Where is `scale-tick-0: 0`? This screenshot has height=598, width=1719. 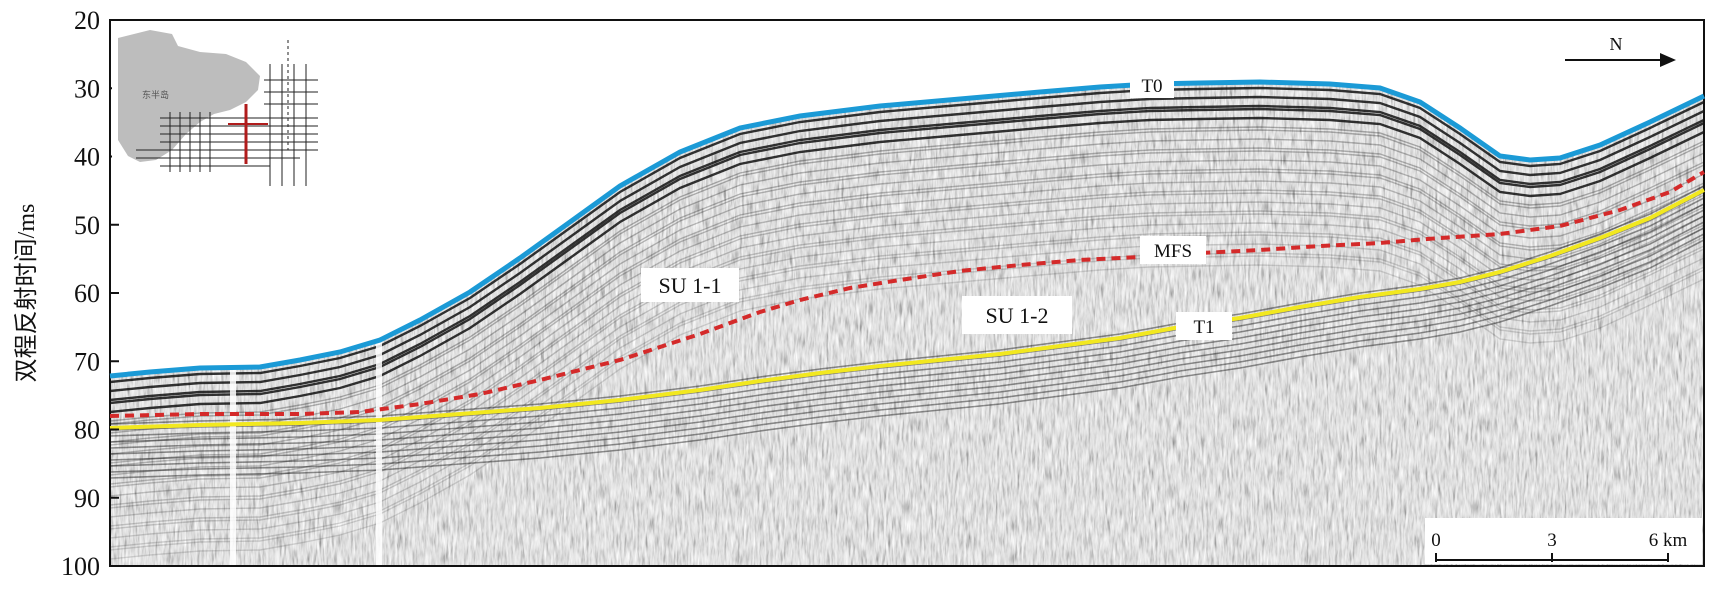
scale-tick-0: 0 is located at coordinates (1436, 540).